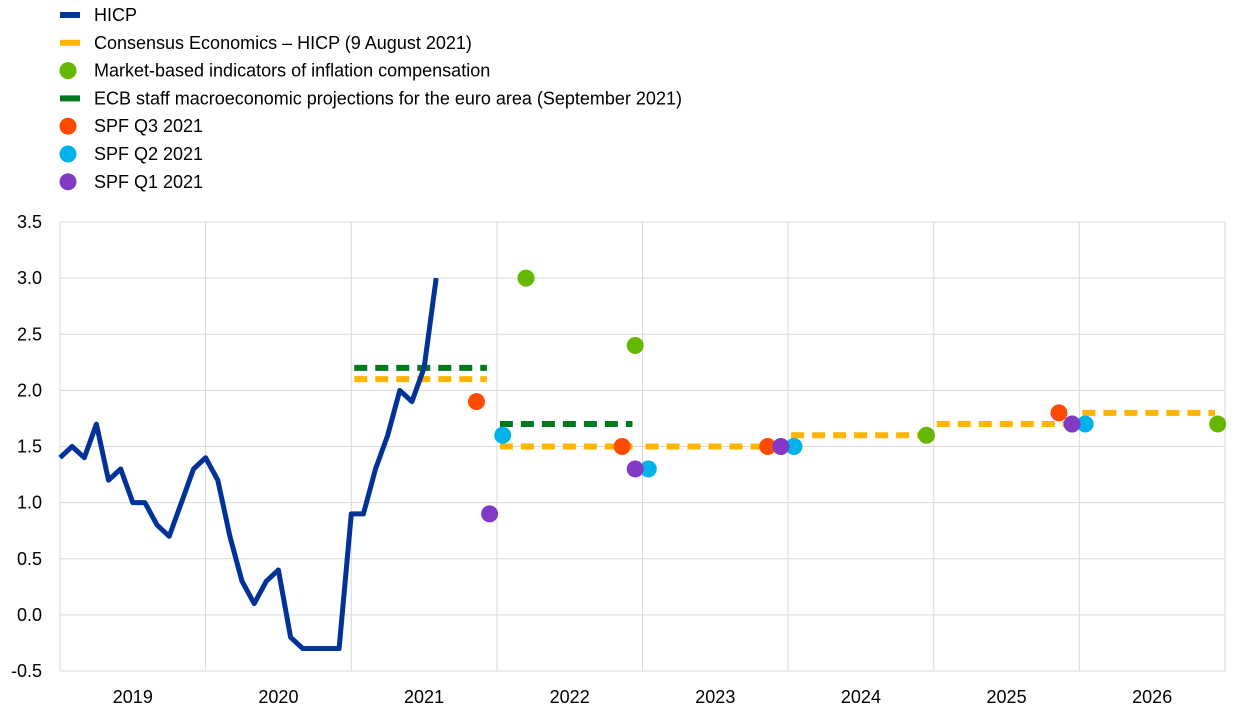 This screenshot has width=1240, height=714. I want to click on y-axis: 3.5 3.0 2.5 2.0 1.5 1.0 0.5 0.0 -0.5, so click(26, 446).